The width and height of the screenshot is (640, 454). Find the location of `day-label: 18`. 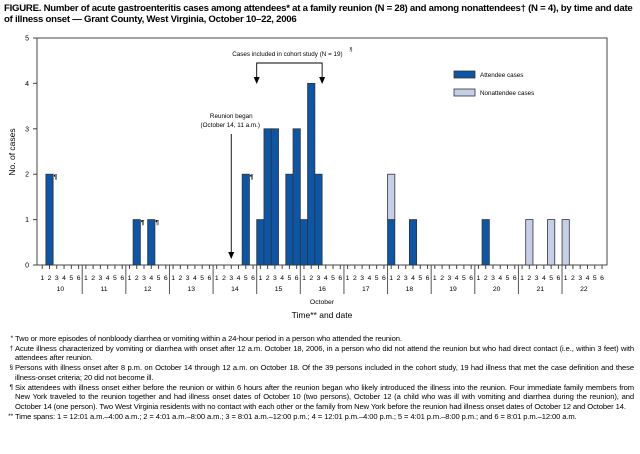

day-label: 18 is located at coordinates (410, 289).